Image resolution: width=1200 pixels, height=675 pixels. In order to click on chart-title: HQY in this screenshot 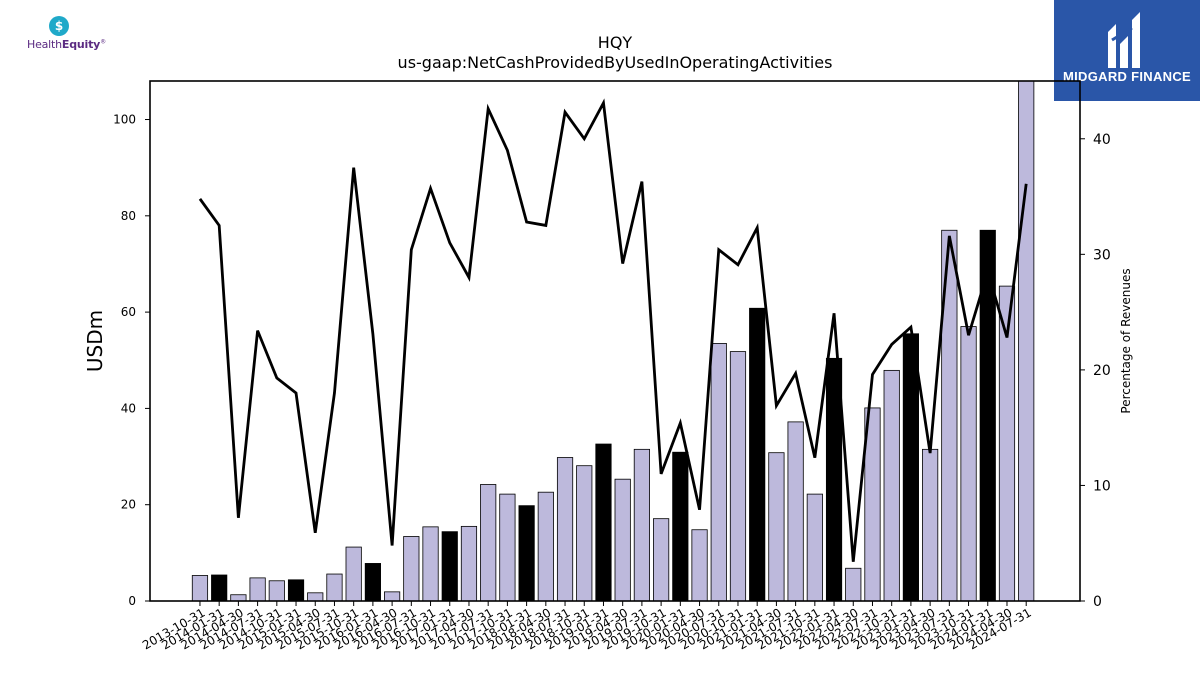, I will do `click(615, 42)`.